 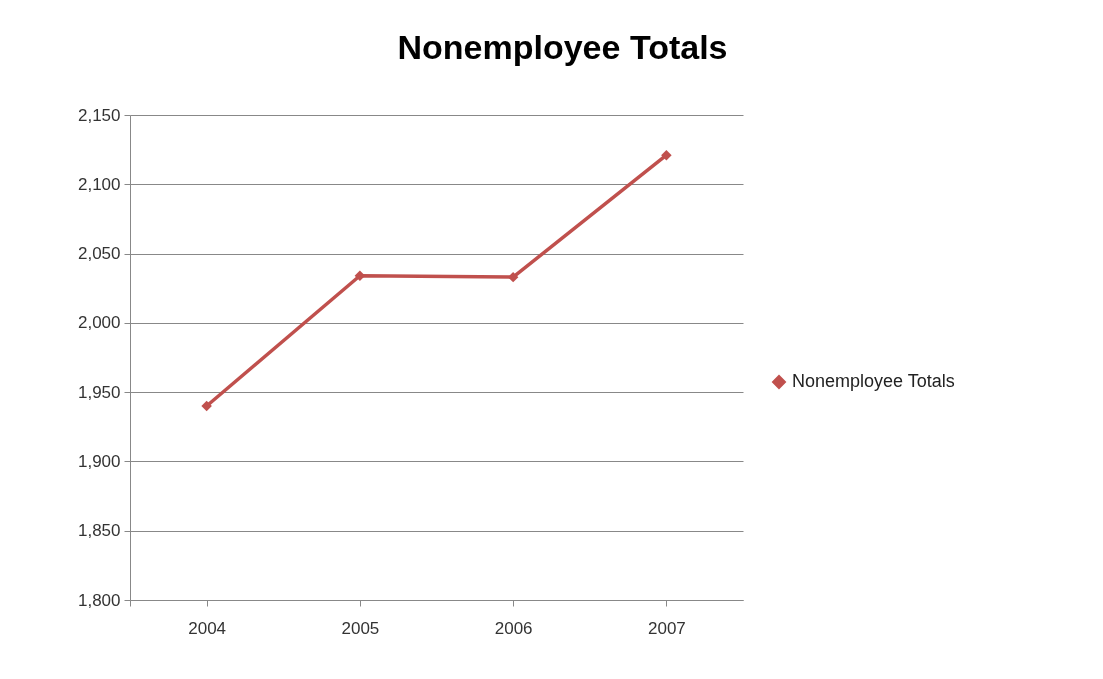 What do you see at coordinates (360, 628) in the screenshot?
I see `x-tick-label: 2005` at bounding box center [360, 628].